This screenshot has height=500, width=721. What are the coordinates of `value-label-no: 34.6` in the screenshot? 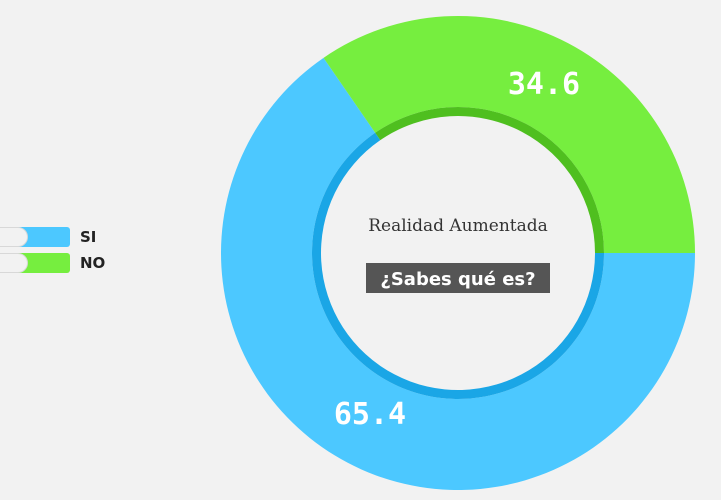 It's located at (544, 84).